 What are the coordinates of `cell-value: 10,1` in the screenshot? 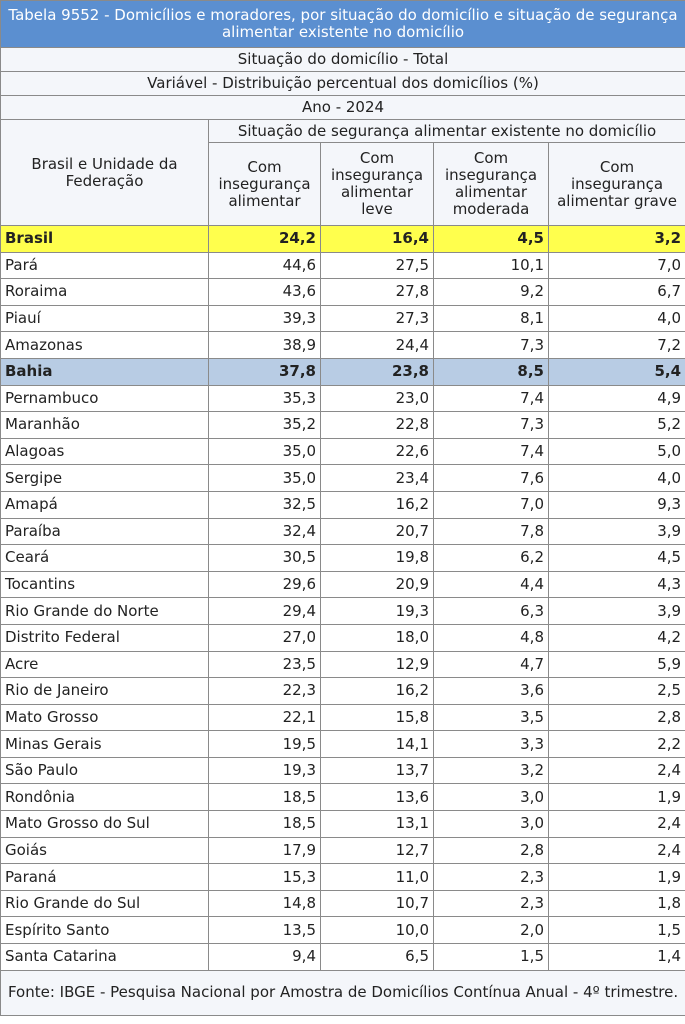 It's located at (491, 265).